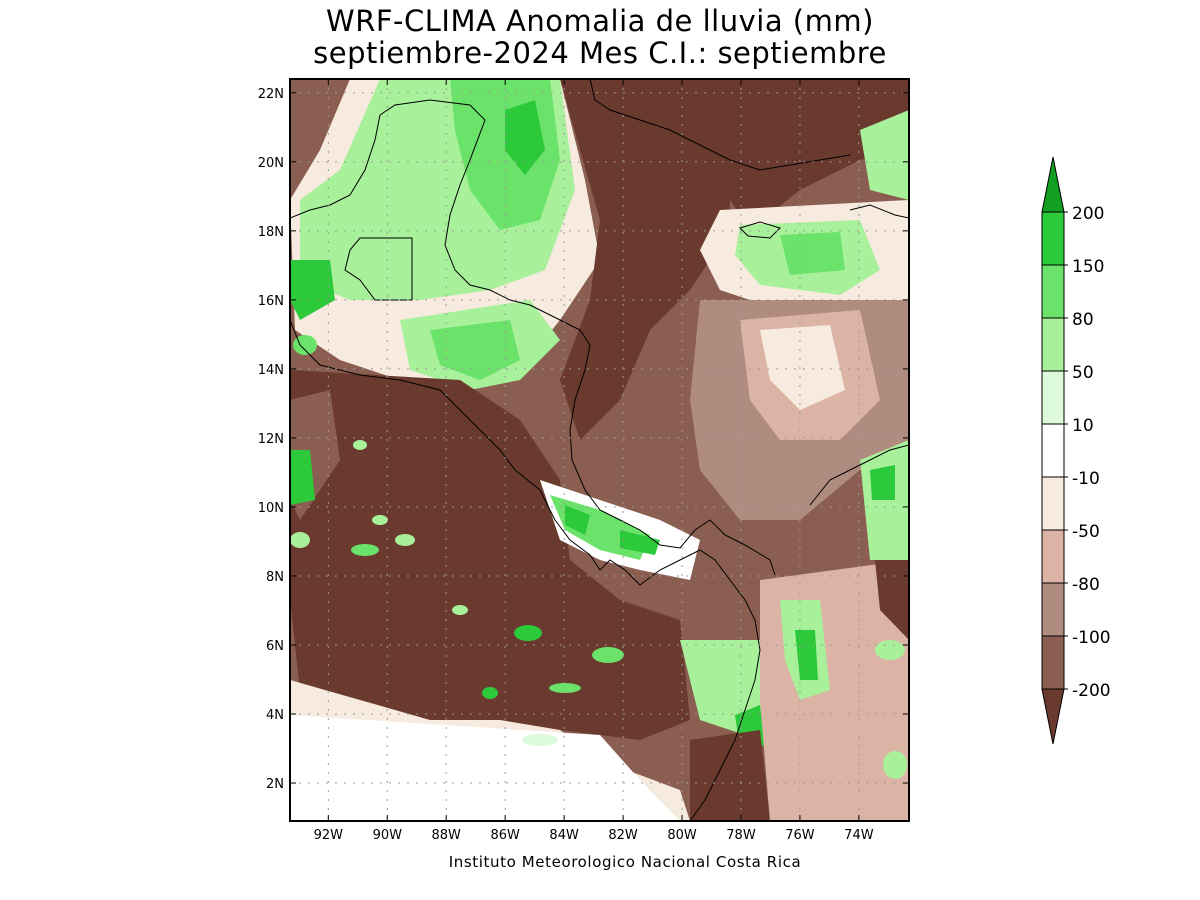  I want to click on lat-tick-label: 10N, so click(271, 508).